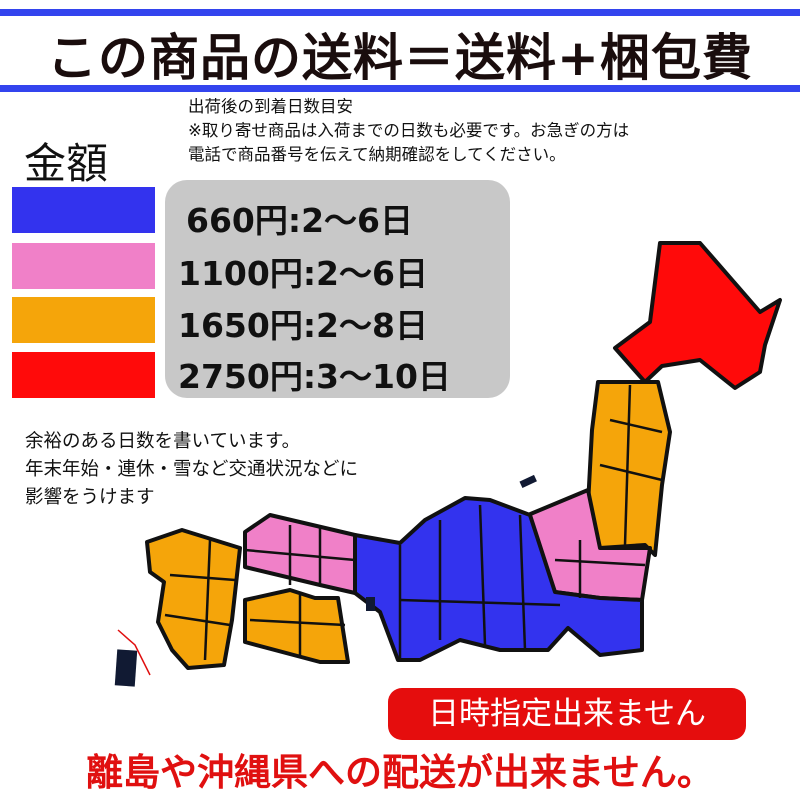 The width and height of the screenshot is (800, 800). What do you see at coordinates (528, 481) in the screenshot?
I see `island-sado` at bounding box center [528, 481].